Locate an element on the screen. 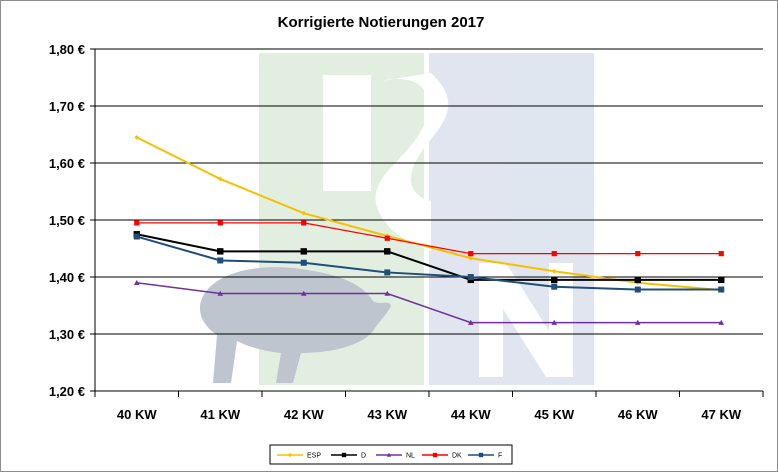  legend-item-dk: DK is located at coordinates (442, 456).